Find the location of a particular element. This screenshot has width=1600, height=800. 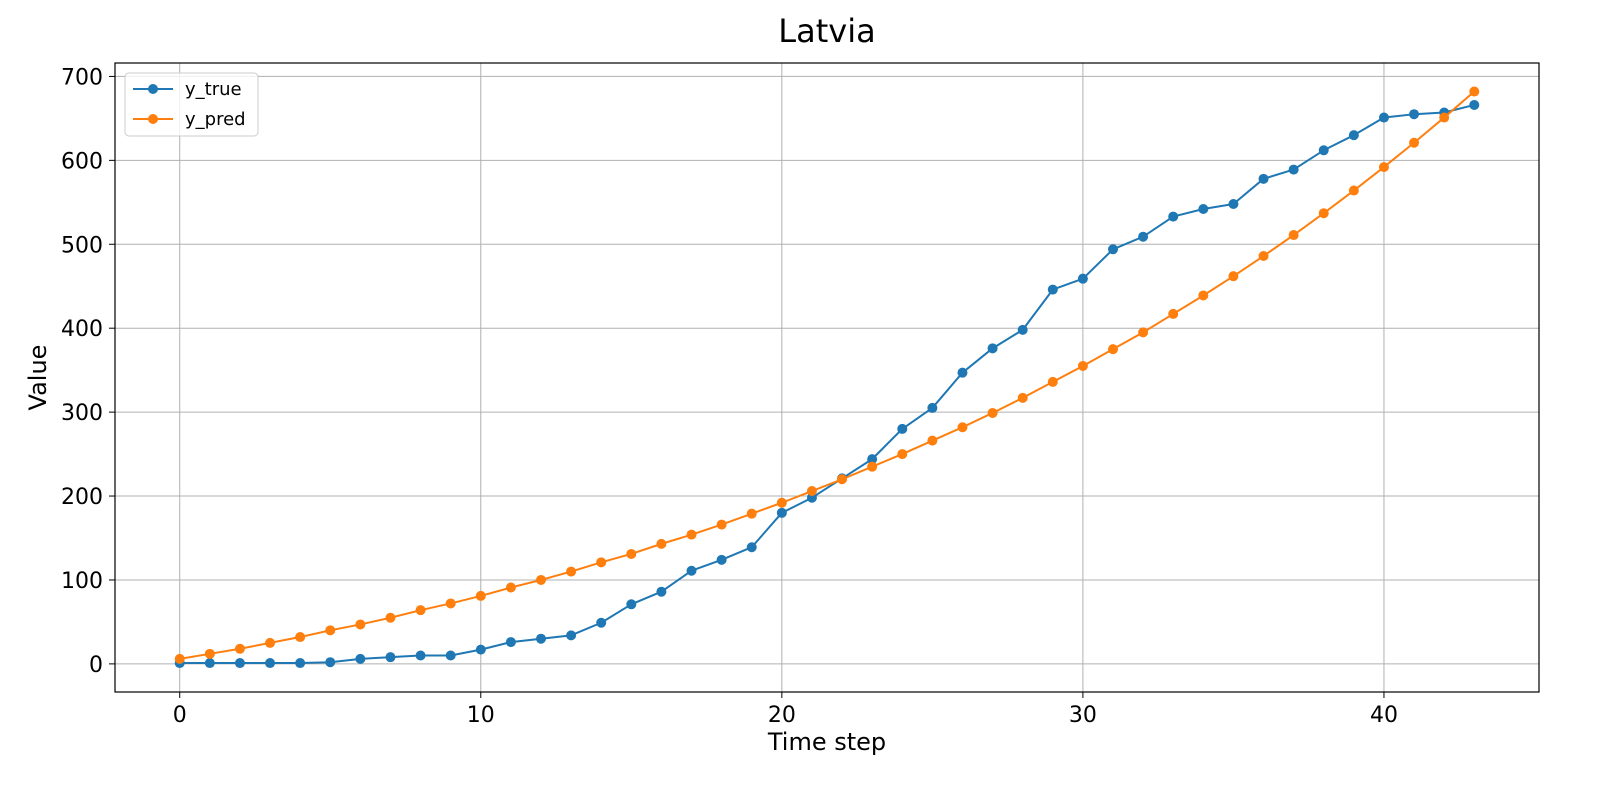

y-tick-label: 500 is located at coordinates (82, 245).